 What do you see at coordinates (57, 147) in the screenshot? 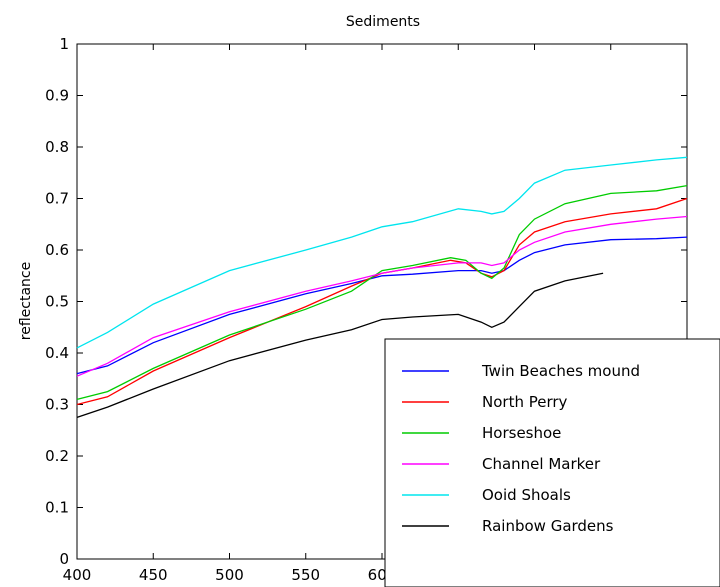
I see `y-tick-label: 0.8` at bounding box center [57, 147].